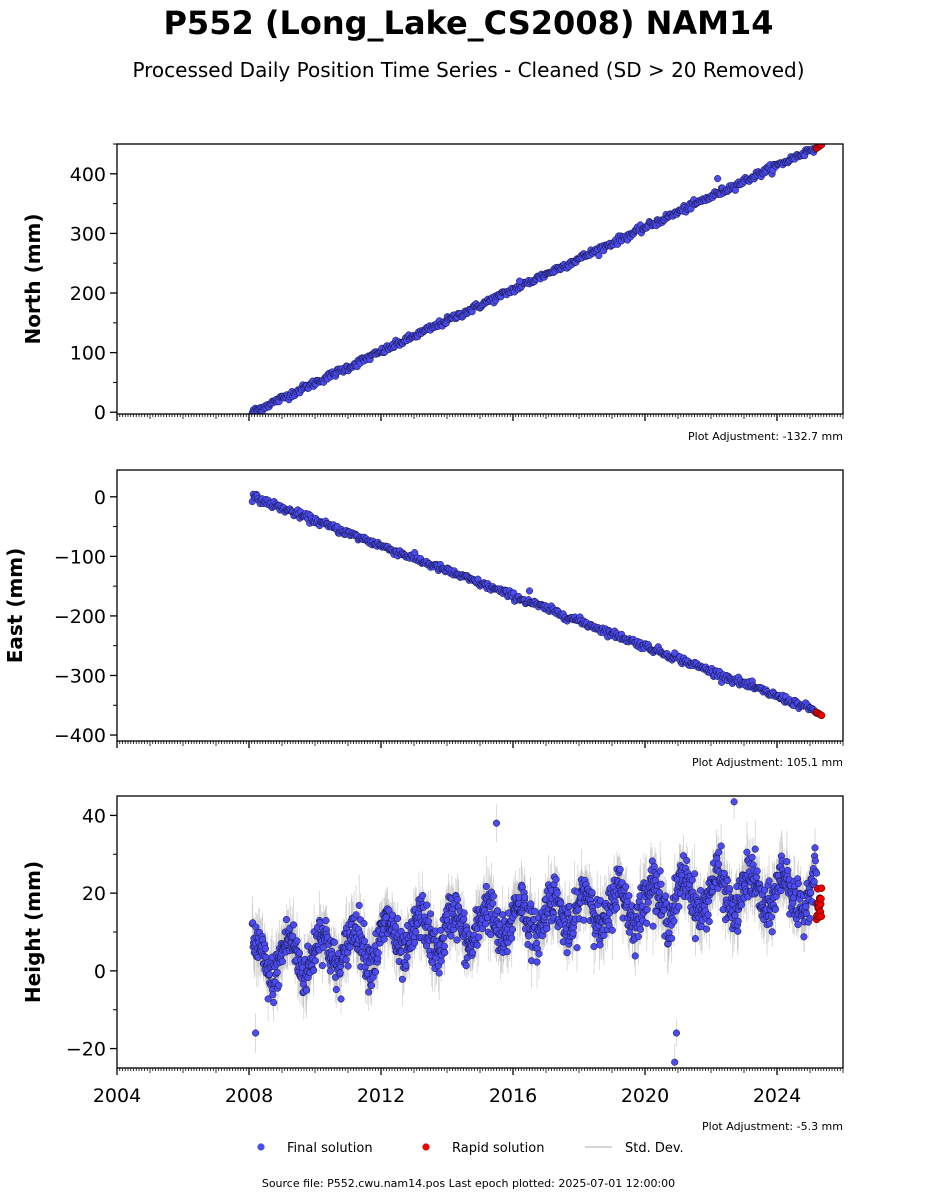 The height and width of the screenshot is (1200, 937). What do you see at coordinates (772, 1126) in the screenshot?
I see `plot-adjustment-height: Plot Adjustment: -5.3 mm` at bounding box center [772, 1126].